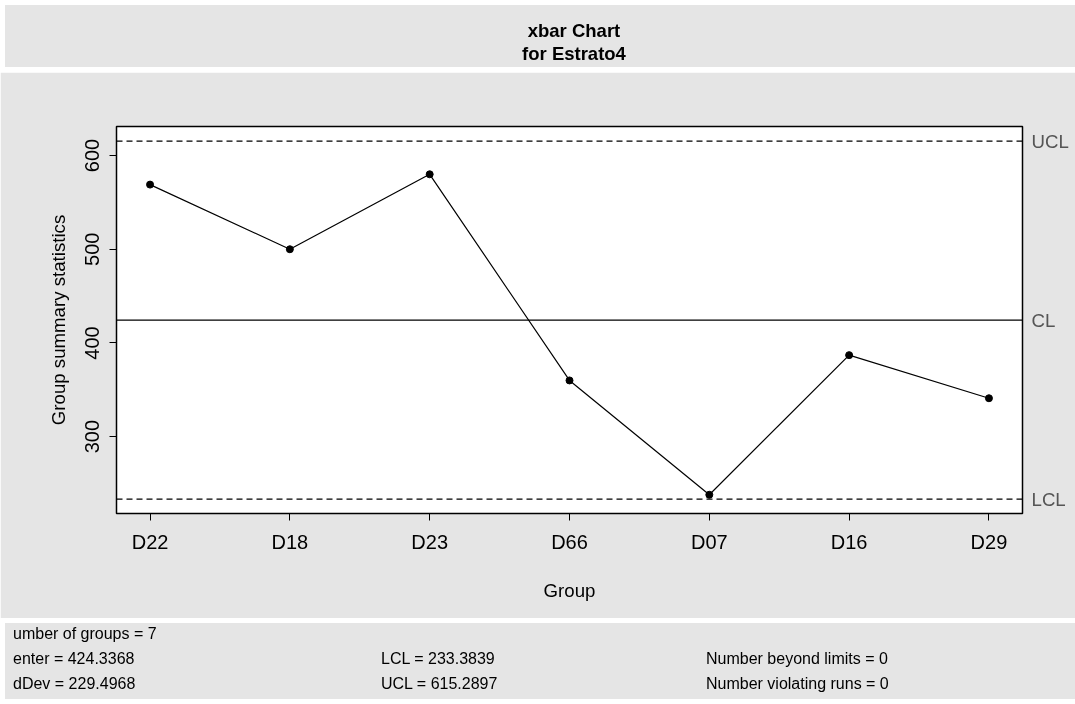  Describe the element at coordinates (92, 436) in the screenshot. I see `y-tick-label: 300` at that location.